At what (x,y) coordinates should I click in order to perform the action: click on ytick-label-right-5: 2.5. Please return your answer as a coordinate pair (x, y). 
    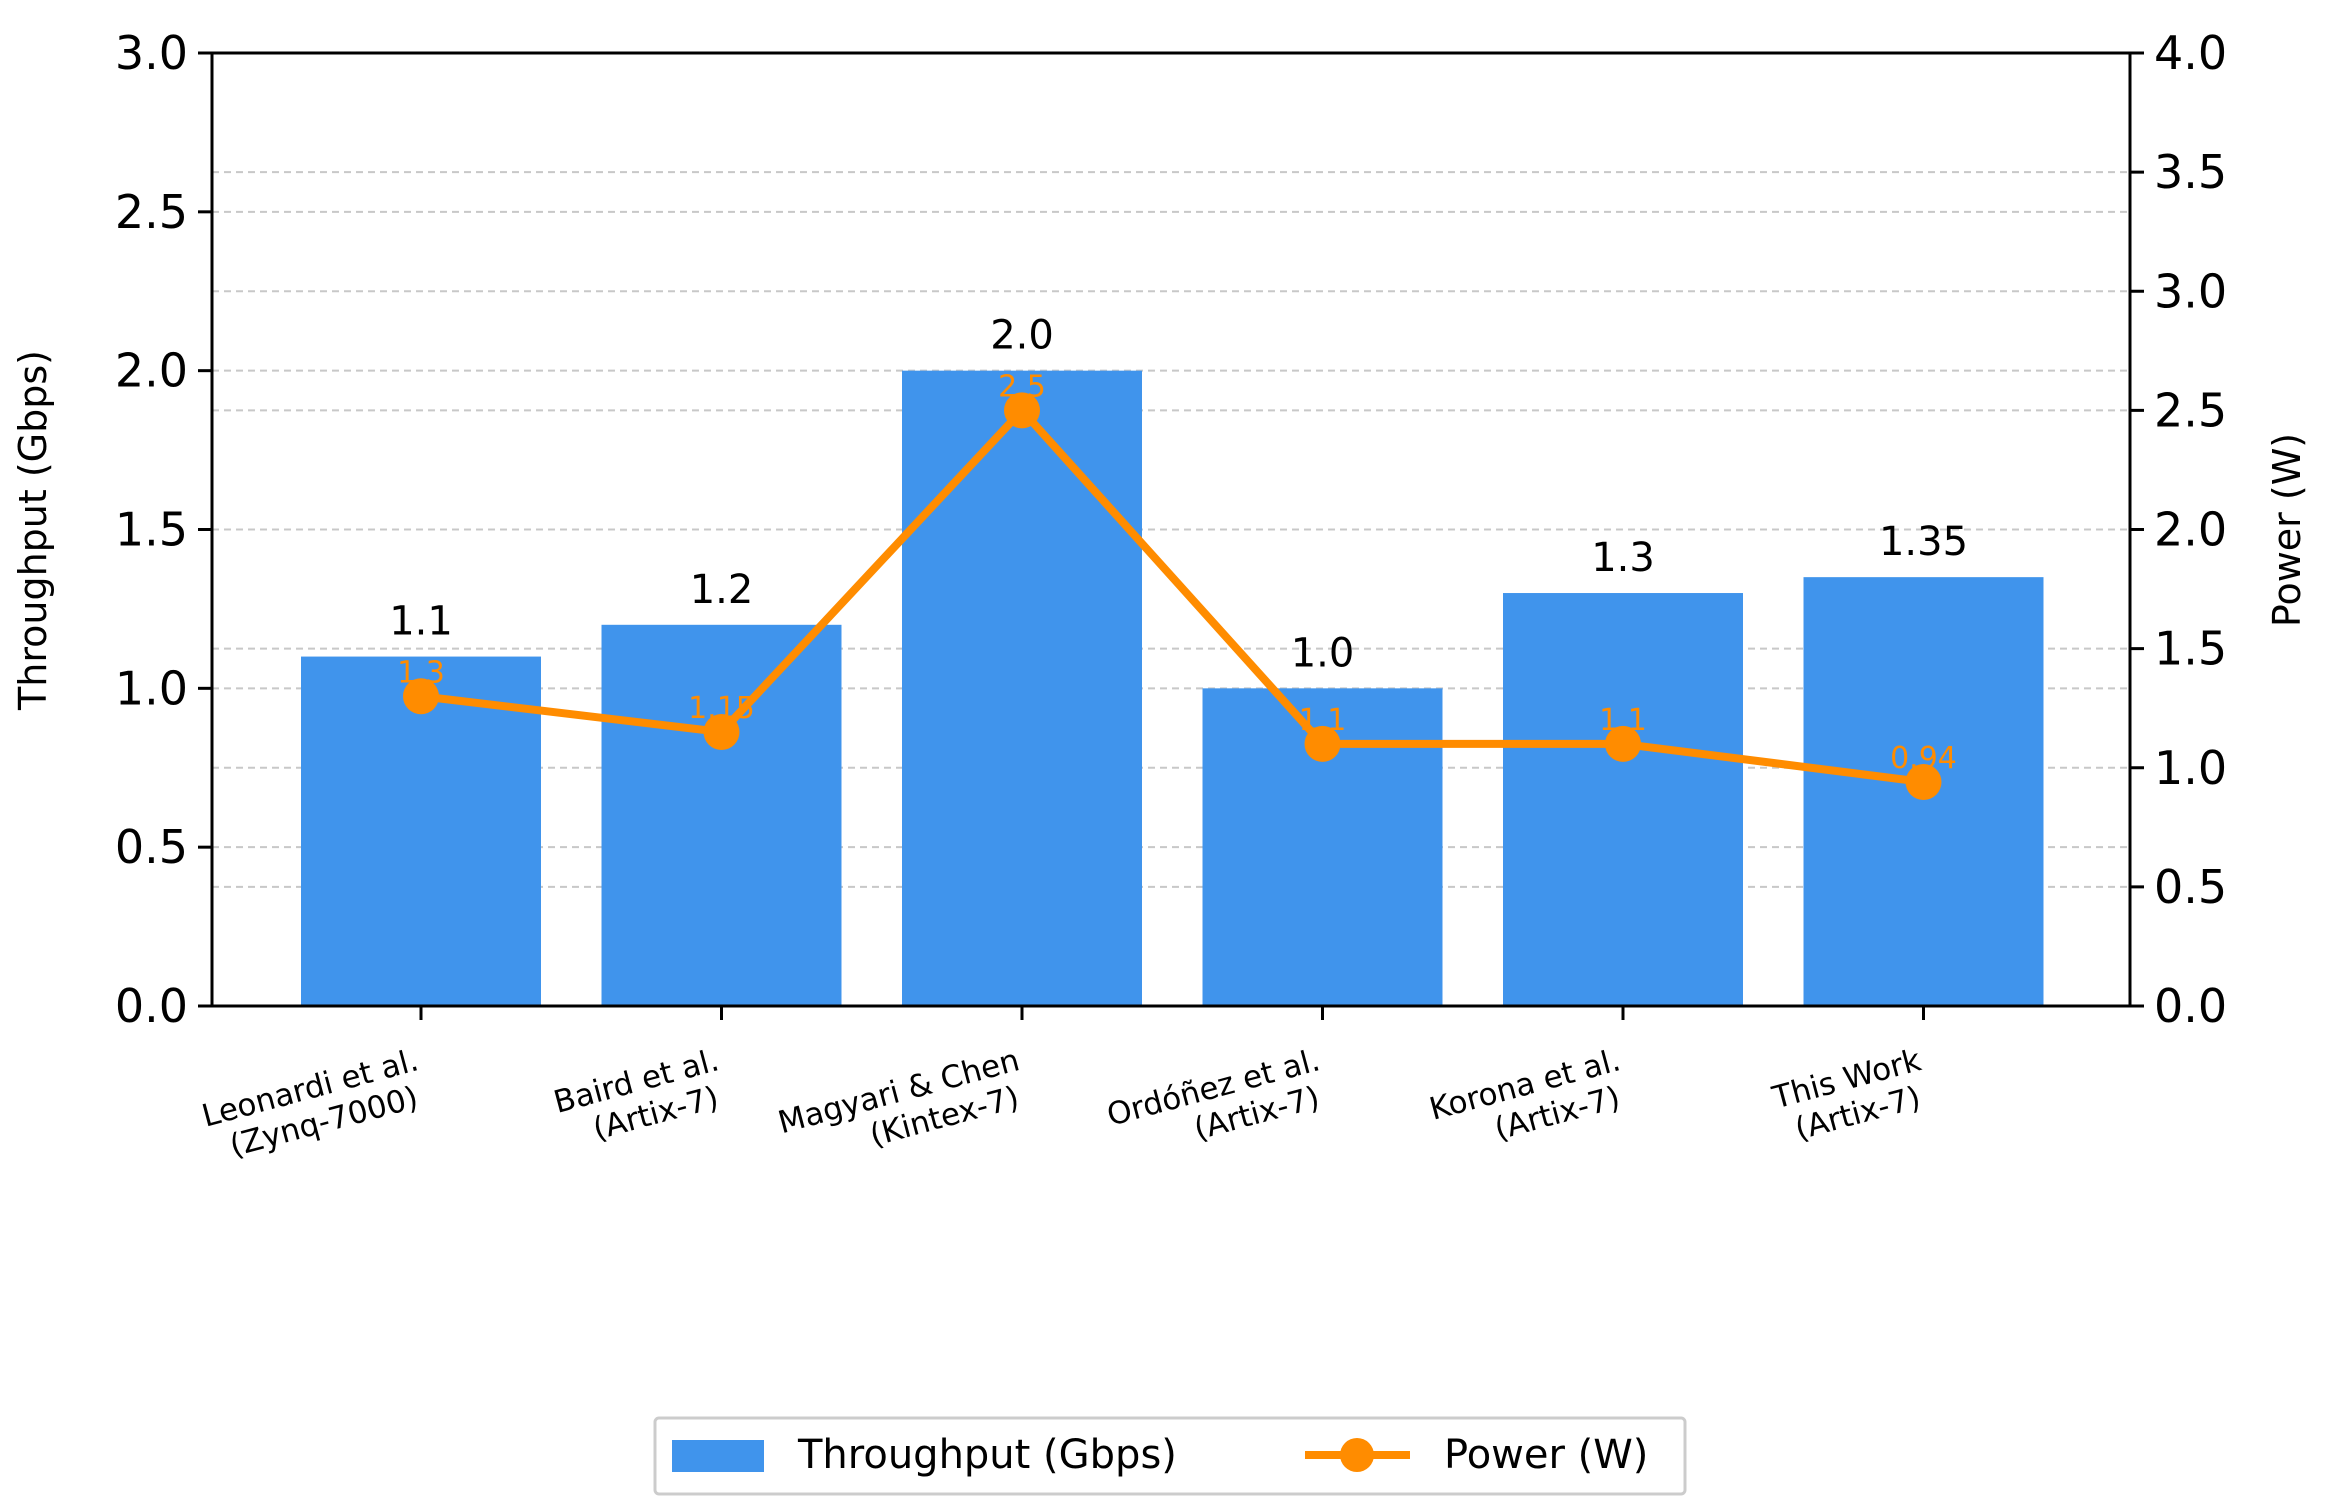
    Looking at the image, I should click on (2190, 410).